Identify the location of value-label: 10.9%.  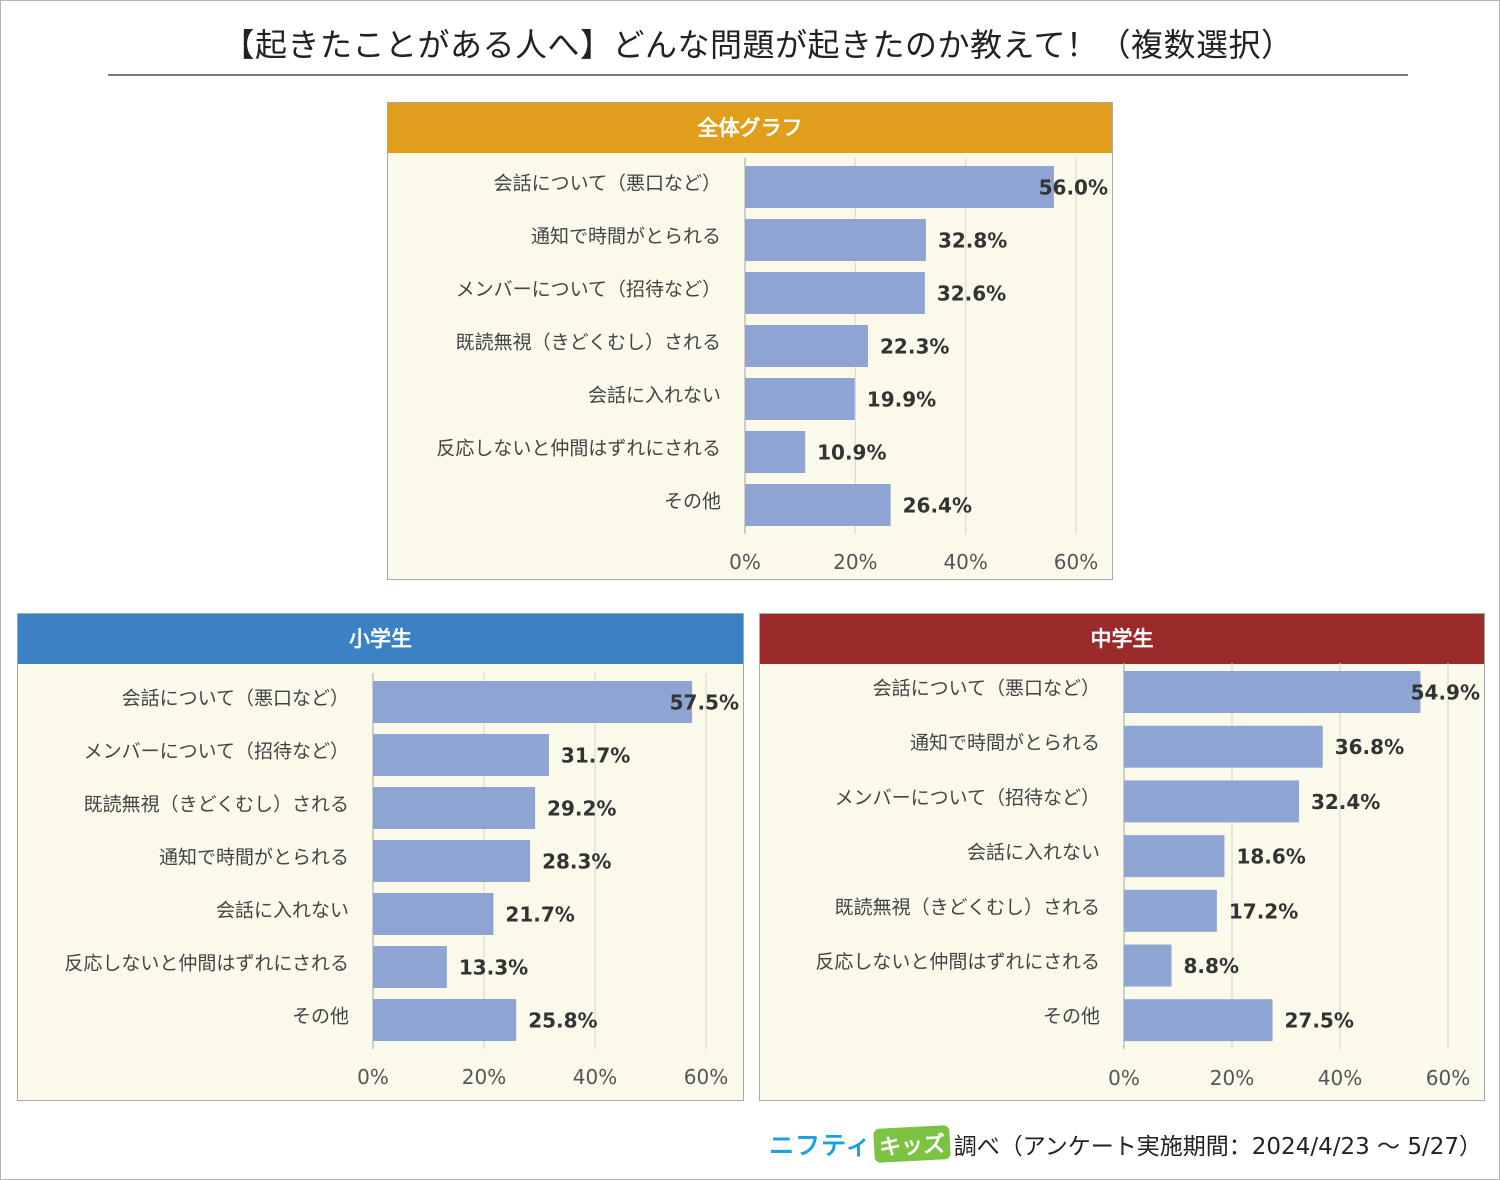
(851, 453).